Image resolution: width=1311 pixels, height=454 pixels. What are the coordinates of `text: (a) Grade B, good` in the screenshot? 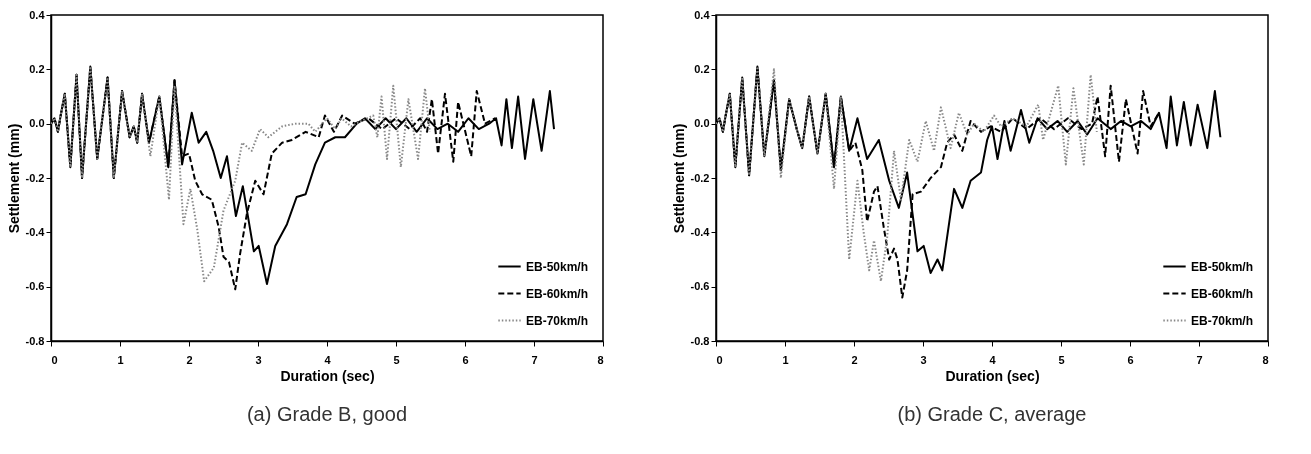 It's located at (327, 414).